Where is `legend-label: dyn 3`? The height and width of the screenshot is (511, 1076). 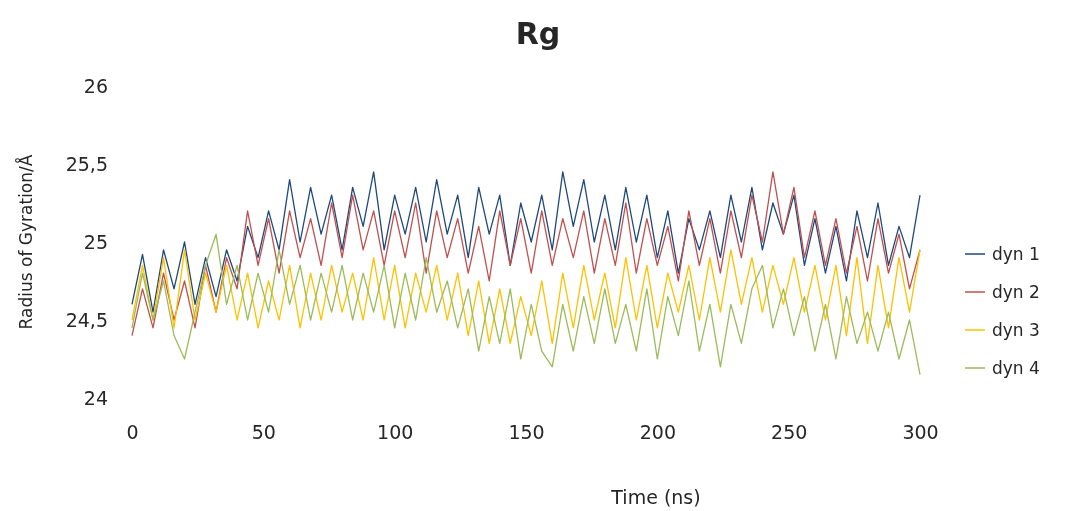
legend-label: dyn 3 is located at coordinates (1016, 330).